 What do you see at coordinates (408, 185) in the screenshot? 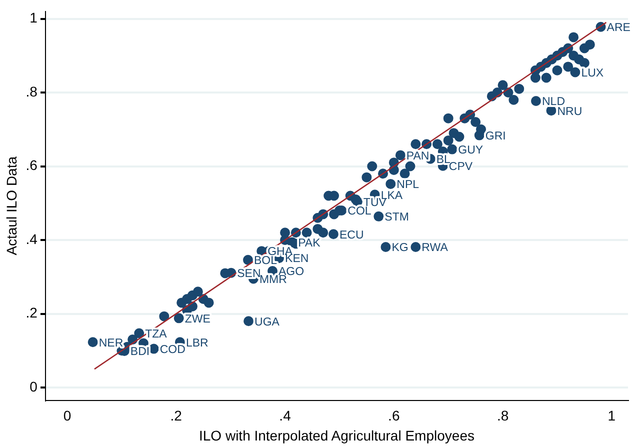
I see `data-label: NPL` at bounding box center [408, 185].